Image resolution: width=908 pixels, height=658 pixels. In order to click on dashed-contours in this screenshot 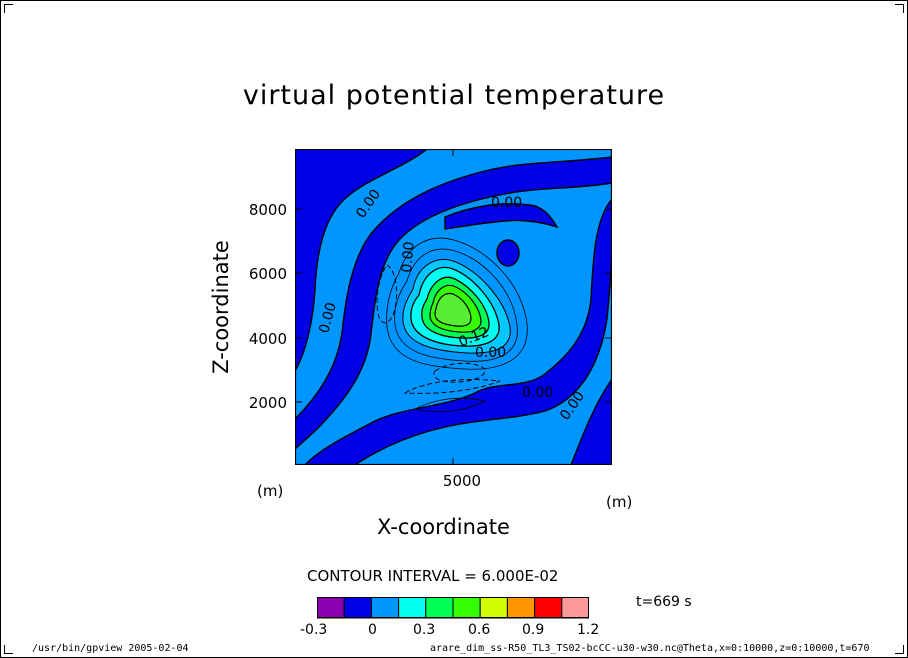, I will do `click(438, 329)`.